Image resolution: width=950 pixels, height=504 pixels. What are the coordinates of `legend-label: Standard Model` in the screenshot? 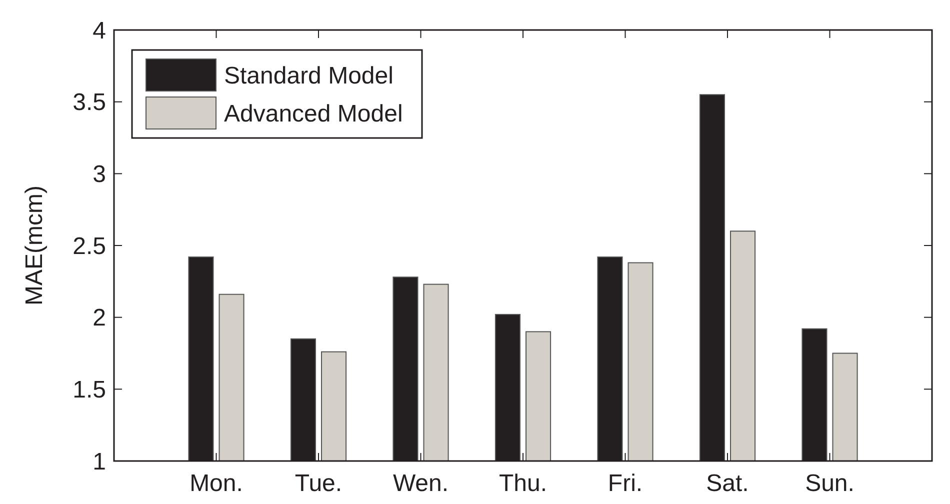 It's located at (309, 76).